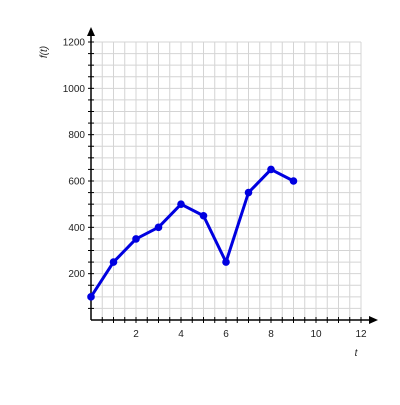 This screenshot has width=400, height=405. What do you see at coordinates (76, 274) in the screenshot?
I see `y-tick-label: 200` at bounding box center [76, 274].